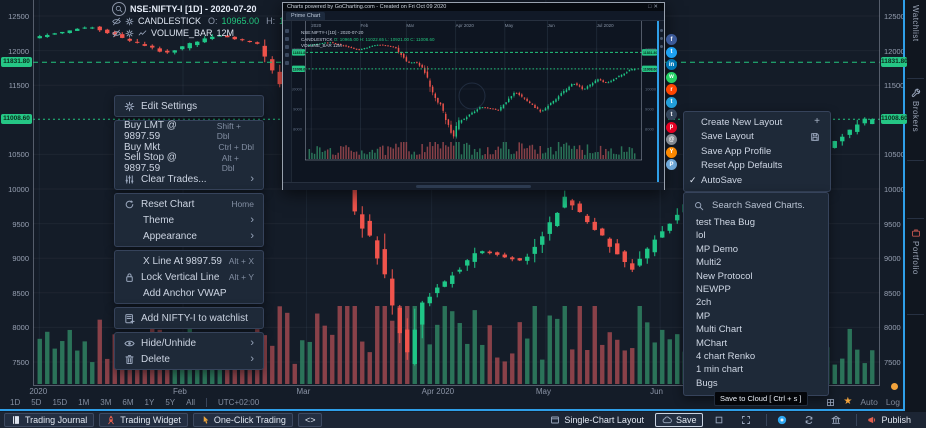 The width and height of the screenshot is (926, 428). Describe the element at coordinates (725, 222) in the screenshot. I see `saved-chart-item: test Thea Bug` at that location.